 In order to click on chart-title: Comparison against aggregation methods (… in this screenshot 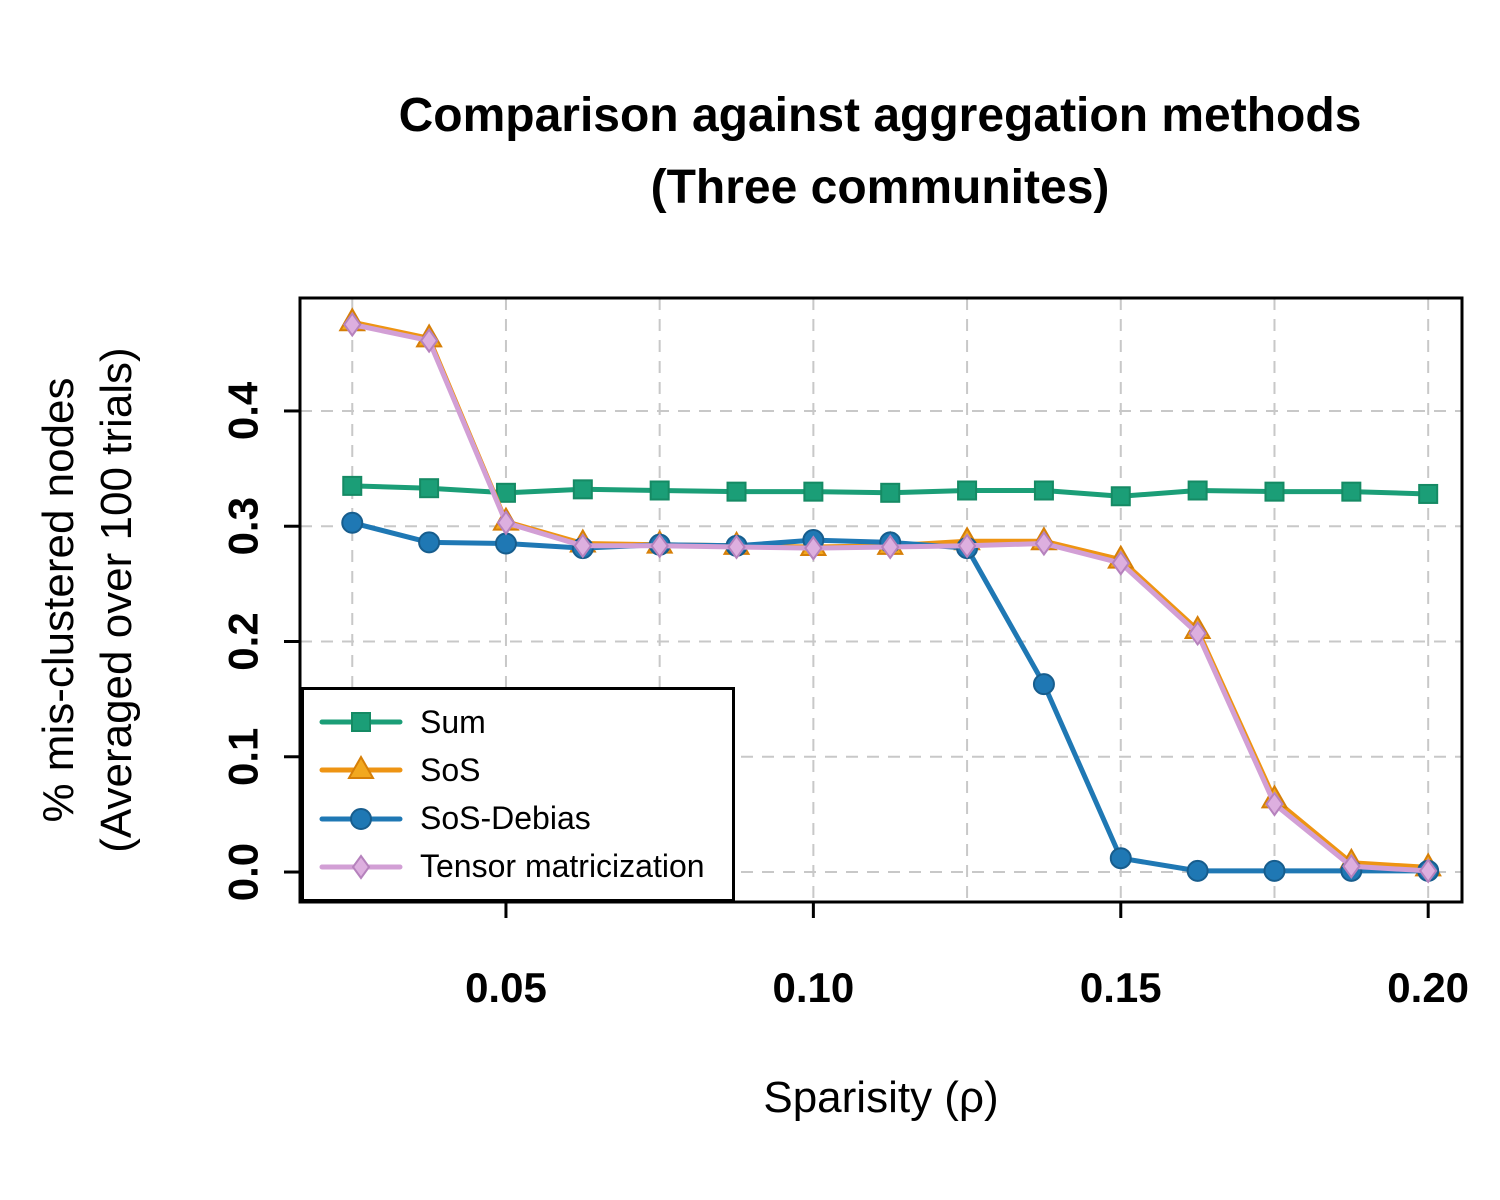, I will do `click(880, 151)`.